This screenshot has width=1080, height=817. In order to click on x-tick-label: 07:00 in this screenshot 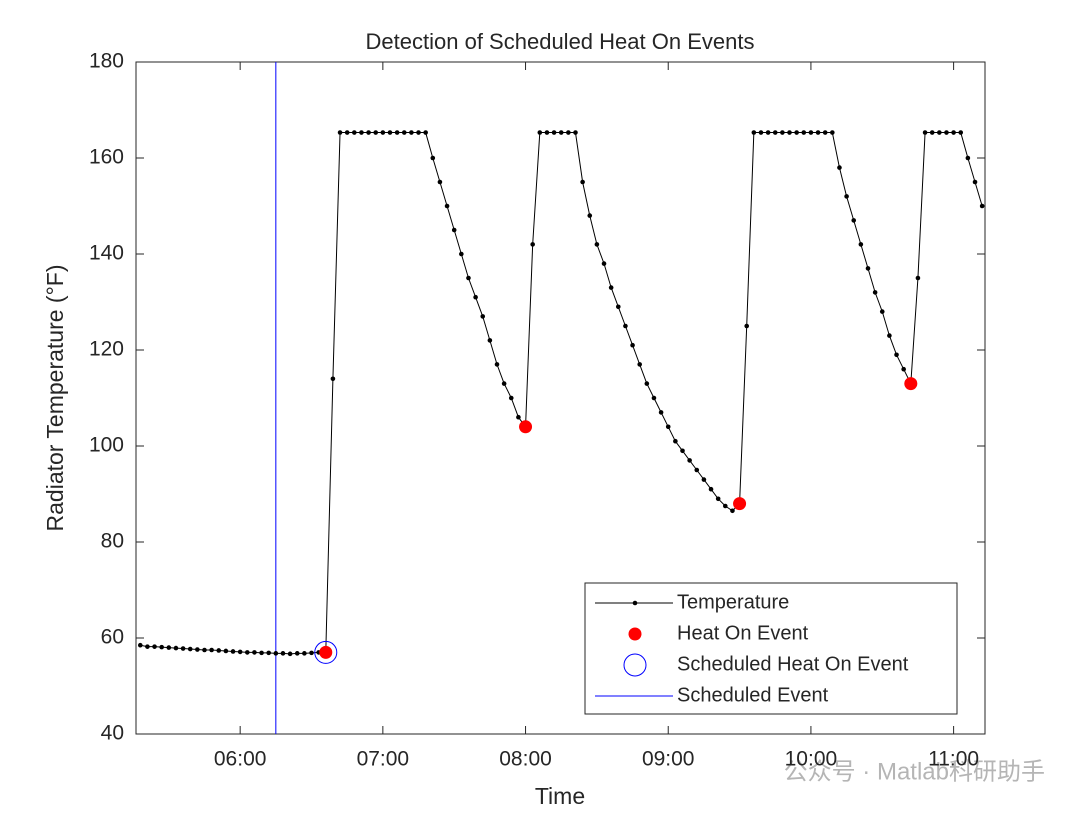, I will do `click(383, 759)`.